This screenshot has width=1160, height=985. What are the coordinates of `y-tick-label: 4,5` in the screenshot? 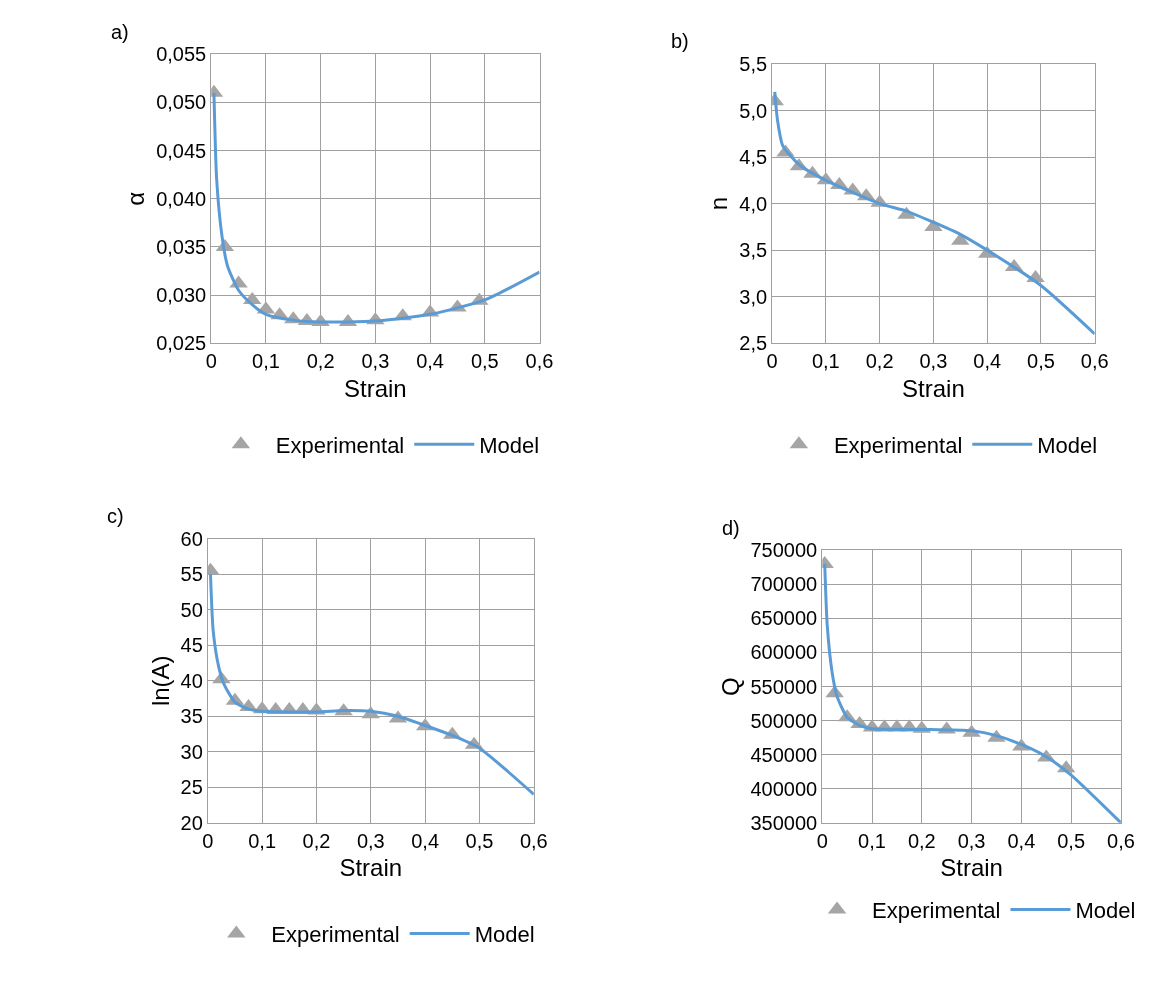 It's located at (753, 157).